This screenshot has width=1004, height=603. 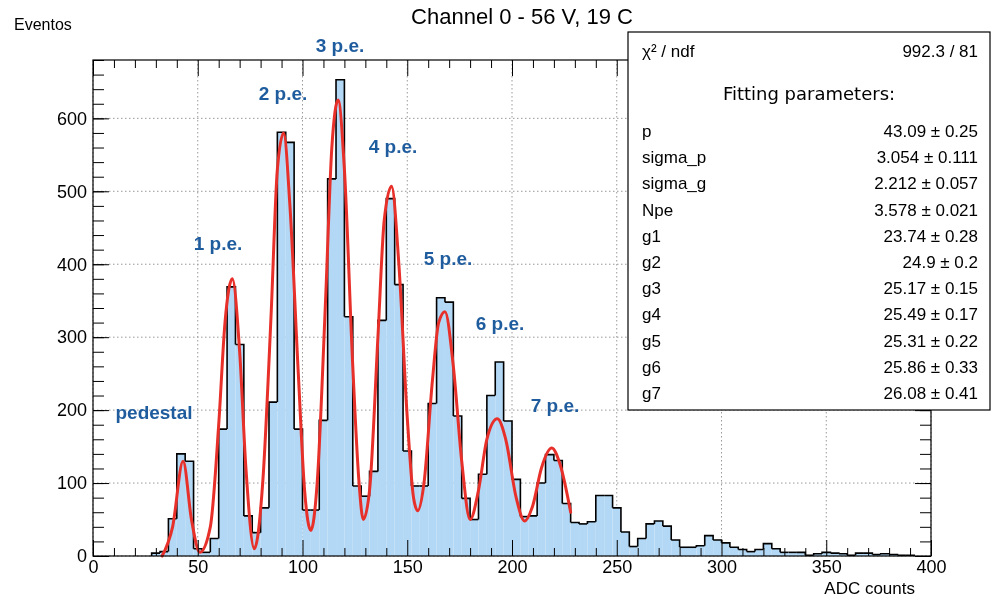 What do you see at coordinates (340, 45) in the screenshot?
I see `text: 3 p.e.` at bounding box center [340, 45].